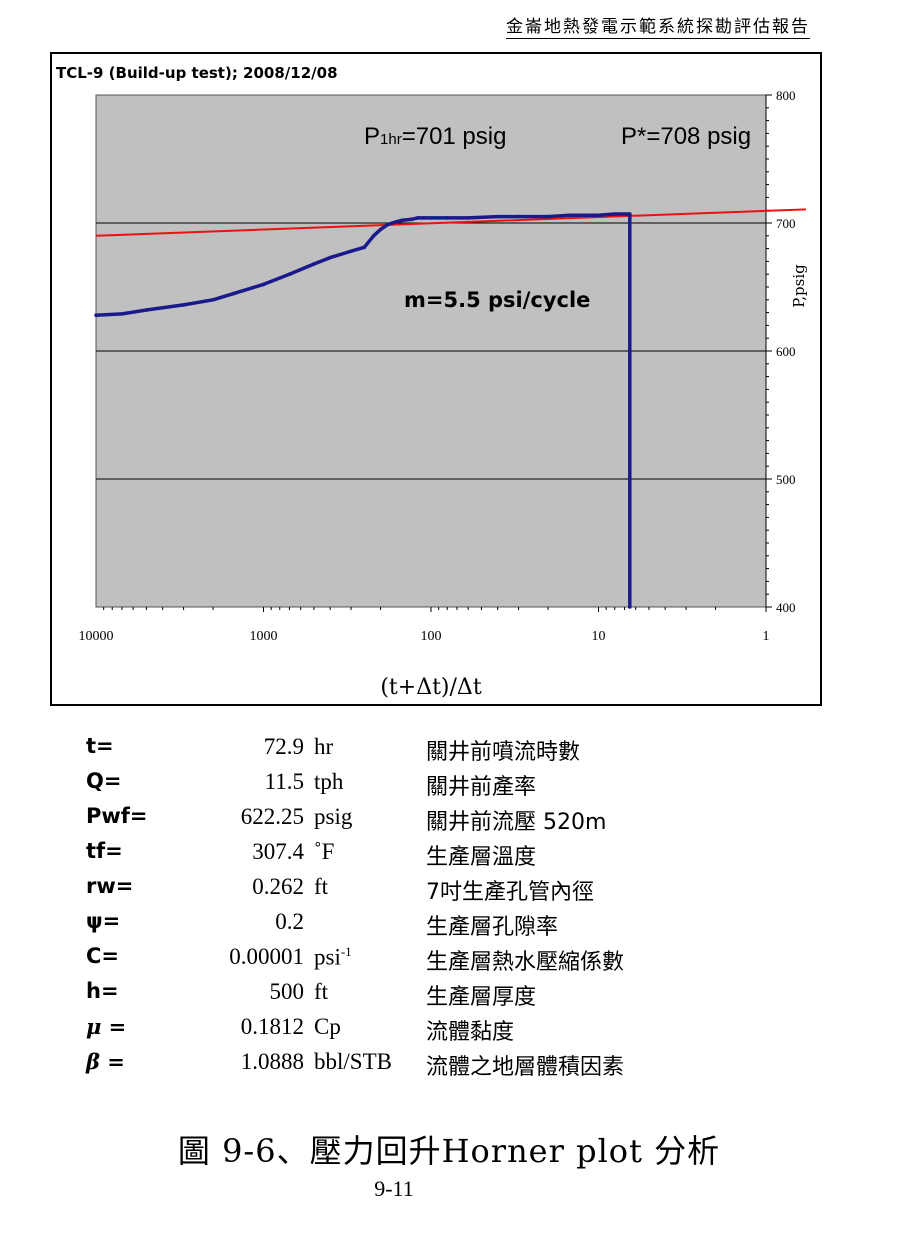 The width and height of the screenshot is (898, 1240). I want to click on report-header: 金崙地熱發電示範系統探勘評估報告, so click(658, 25).